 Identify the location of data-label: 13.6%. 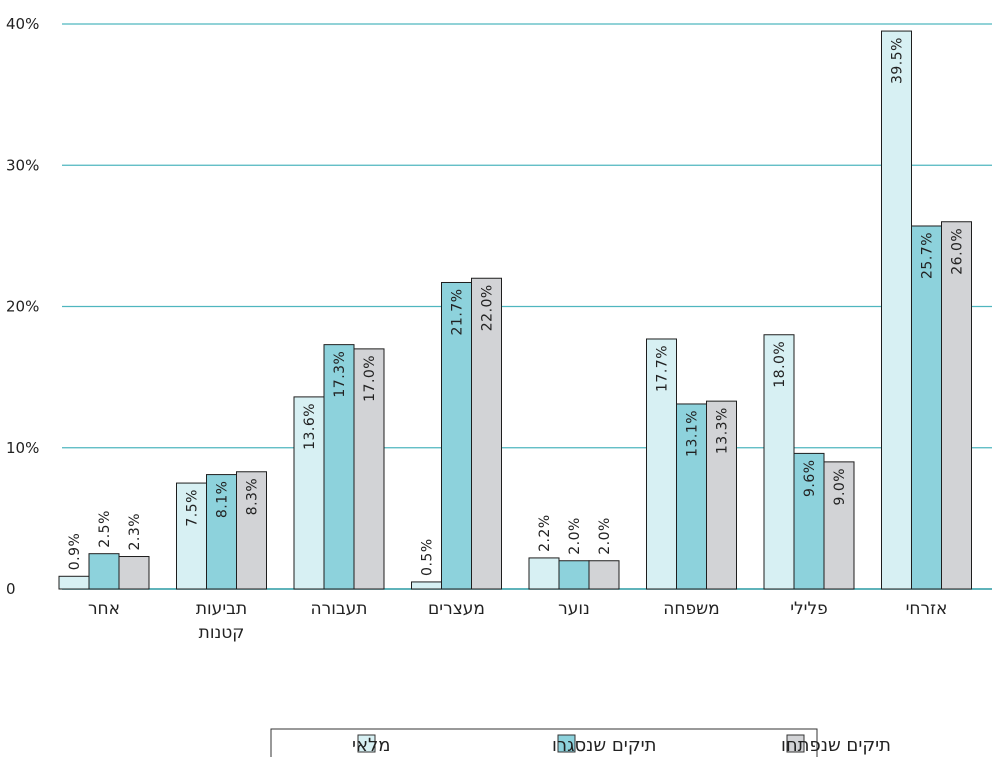
(310, 426).